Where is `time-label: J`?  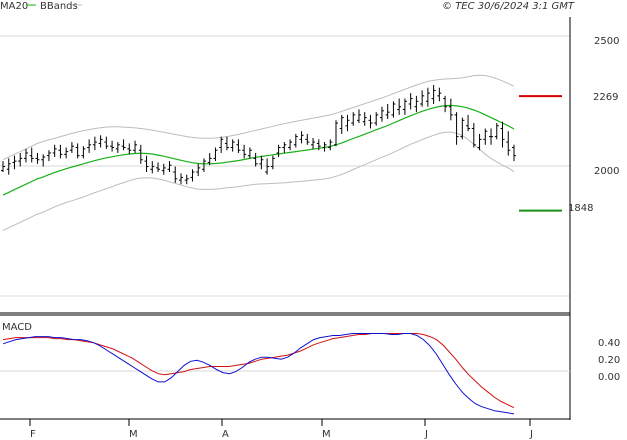
time-label: J is located at coordinates (531, 434).